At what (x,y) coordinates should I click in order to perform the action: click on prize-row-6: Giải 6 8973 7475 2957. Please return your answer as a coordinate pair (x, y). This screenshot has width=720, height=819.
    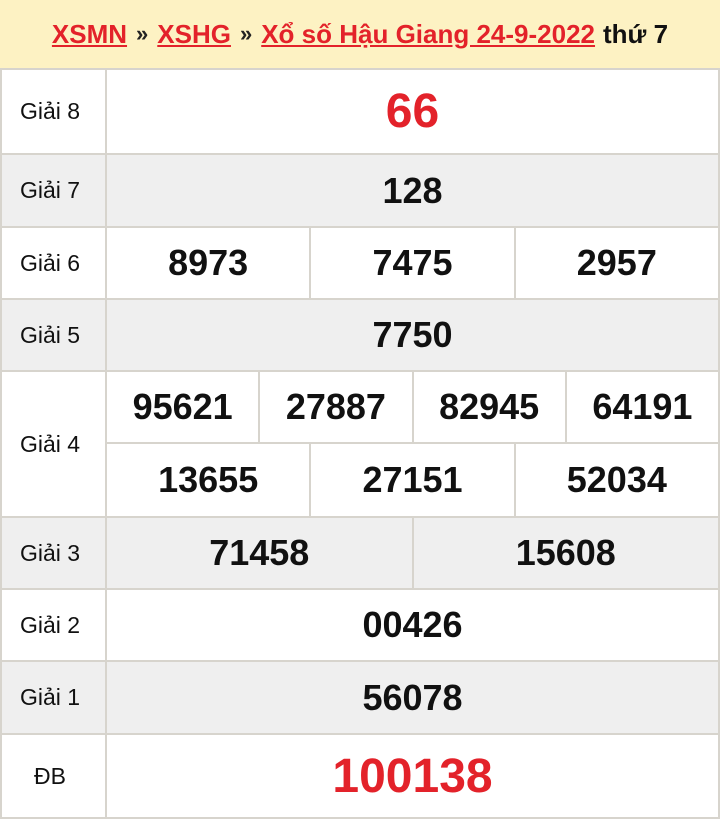
    Looking at the image, I should click on (360, 263).